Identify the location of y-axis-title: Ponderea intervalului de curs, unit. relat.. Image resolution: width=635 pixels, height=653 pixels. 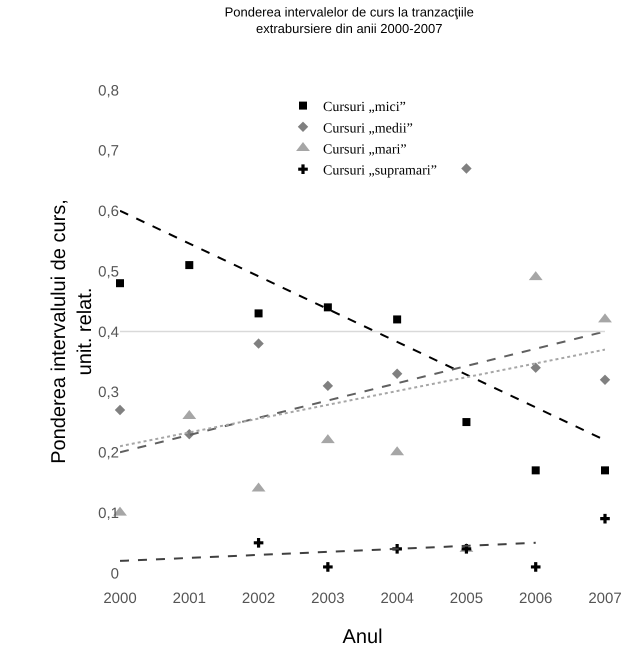
(72, 331).